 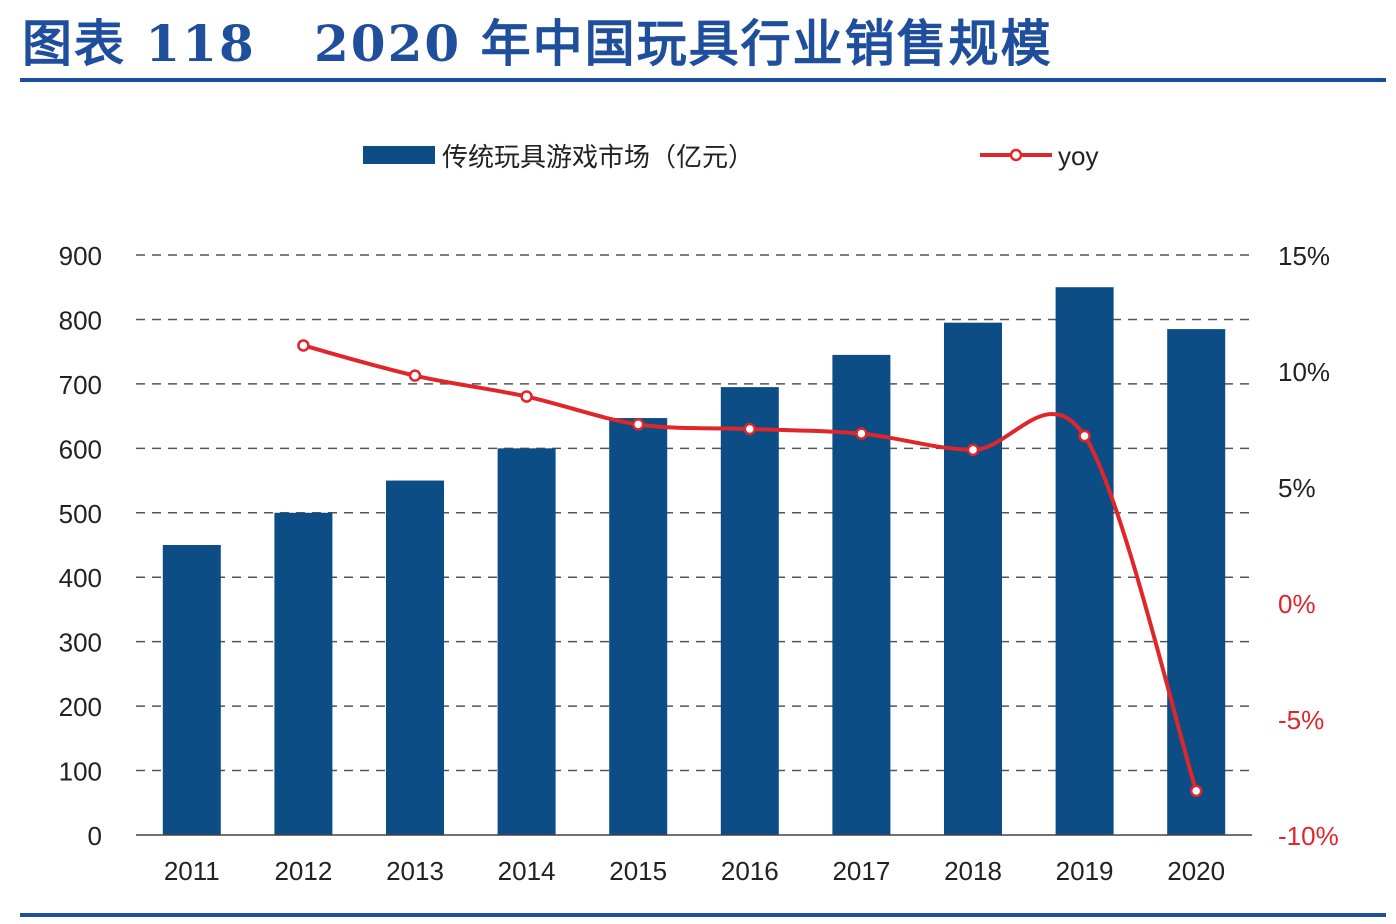 What do you see at coordinates (703, 80) in the screenshot?
I see `title-rule` at bounding box center [703, 80].